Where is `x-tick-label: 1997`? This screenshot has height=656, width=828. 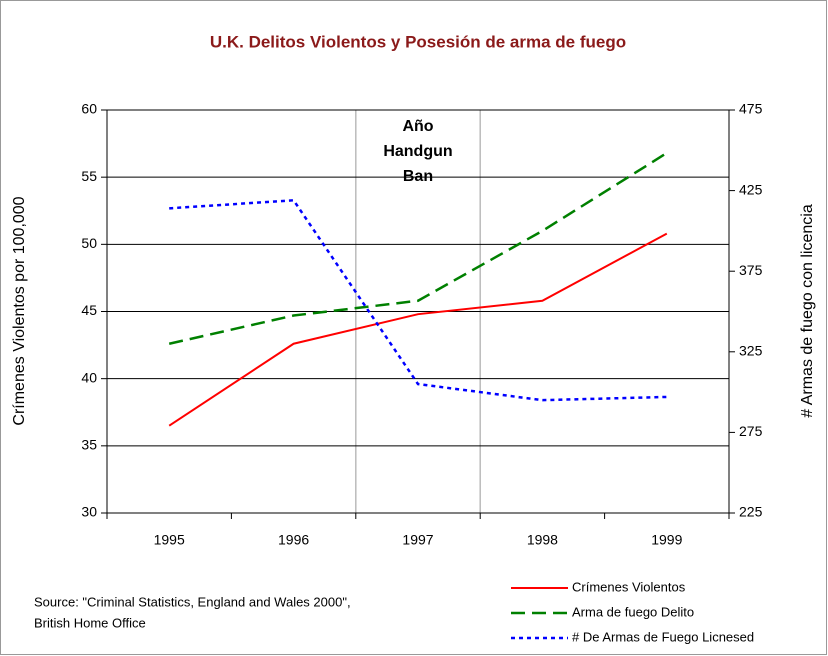
x-tick-label: 1997 is located at coordinates (417, 540).